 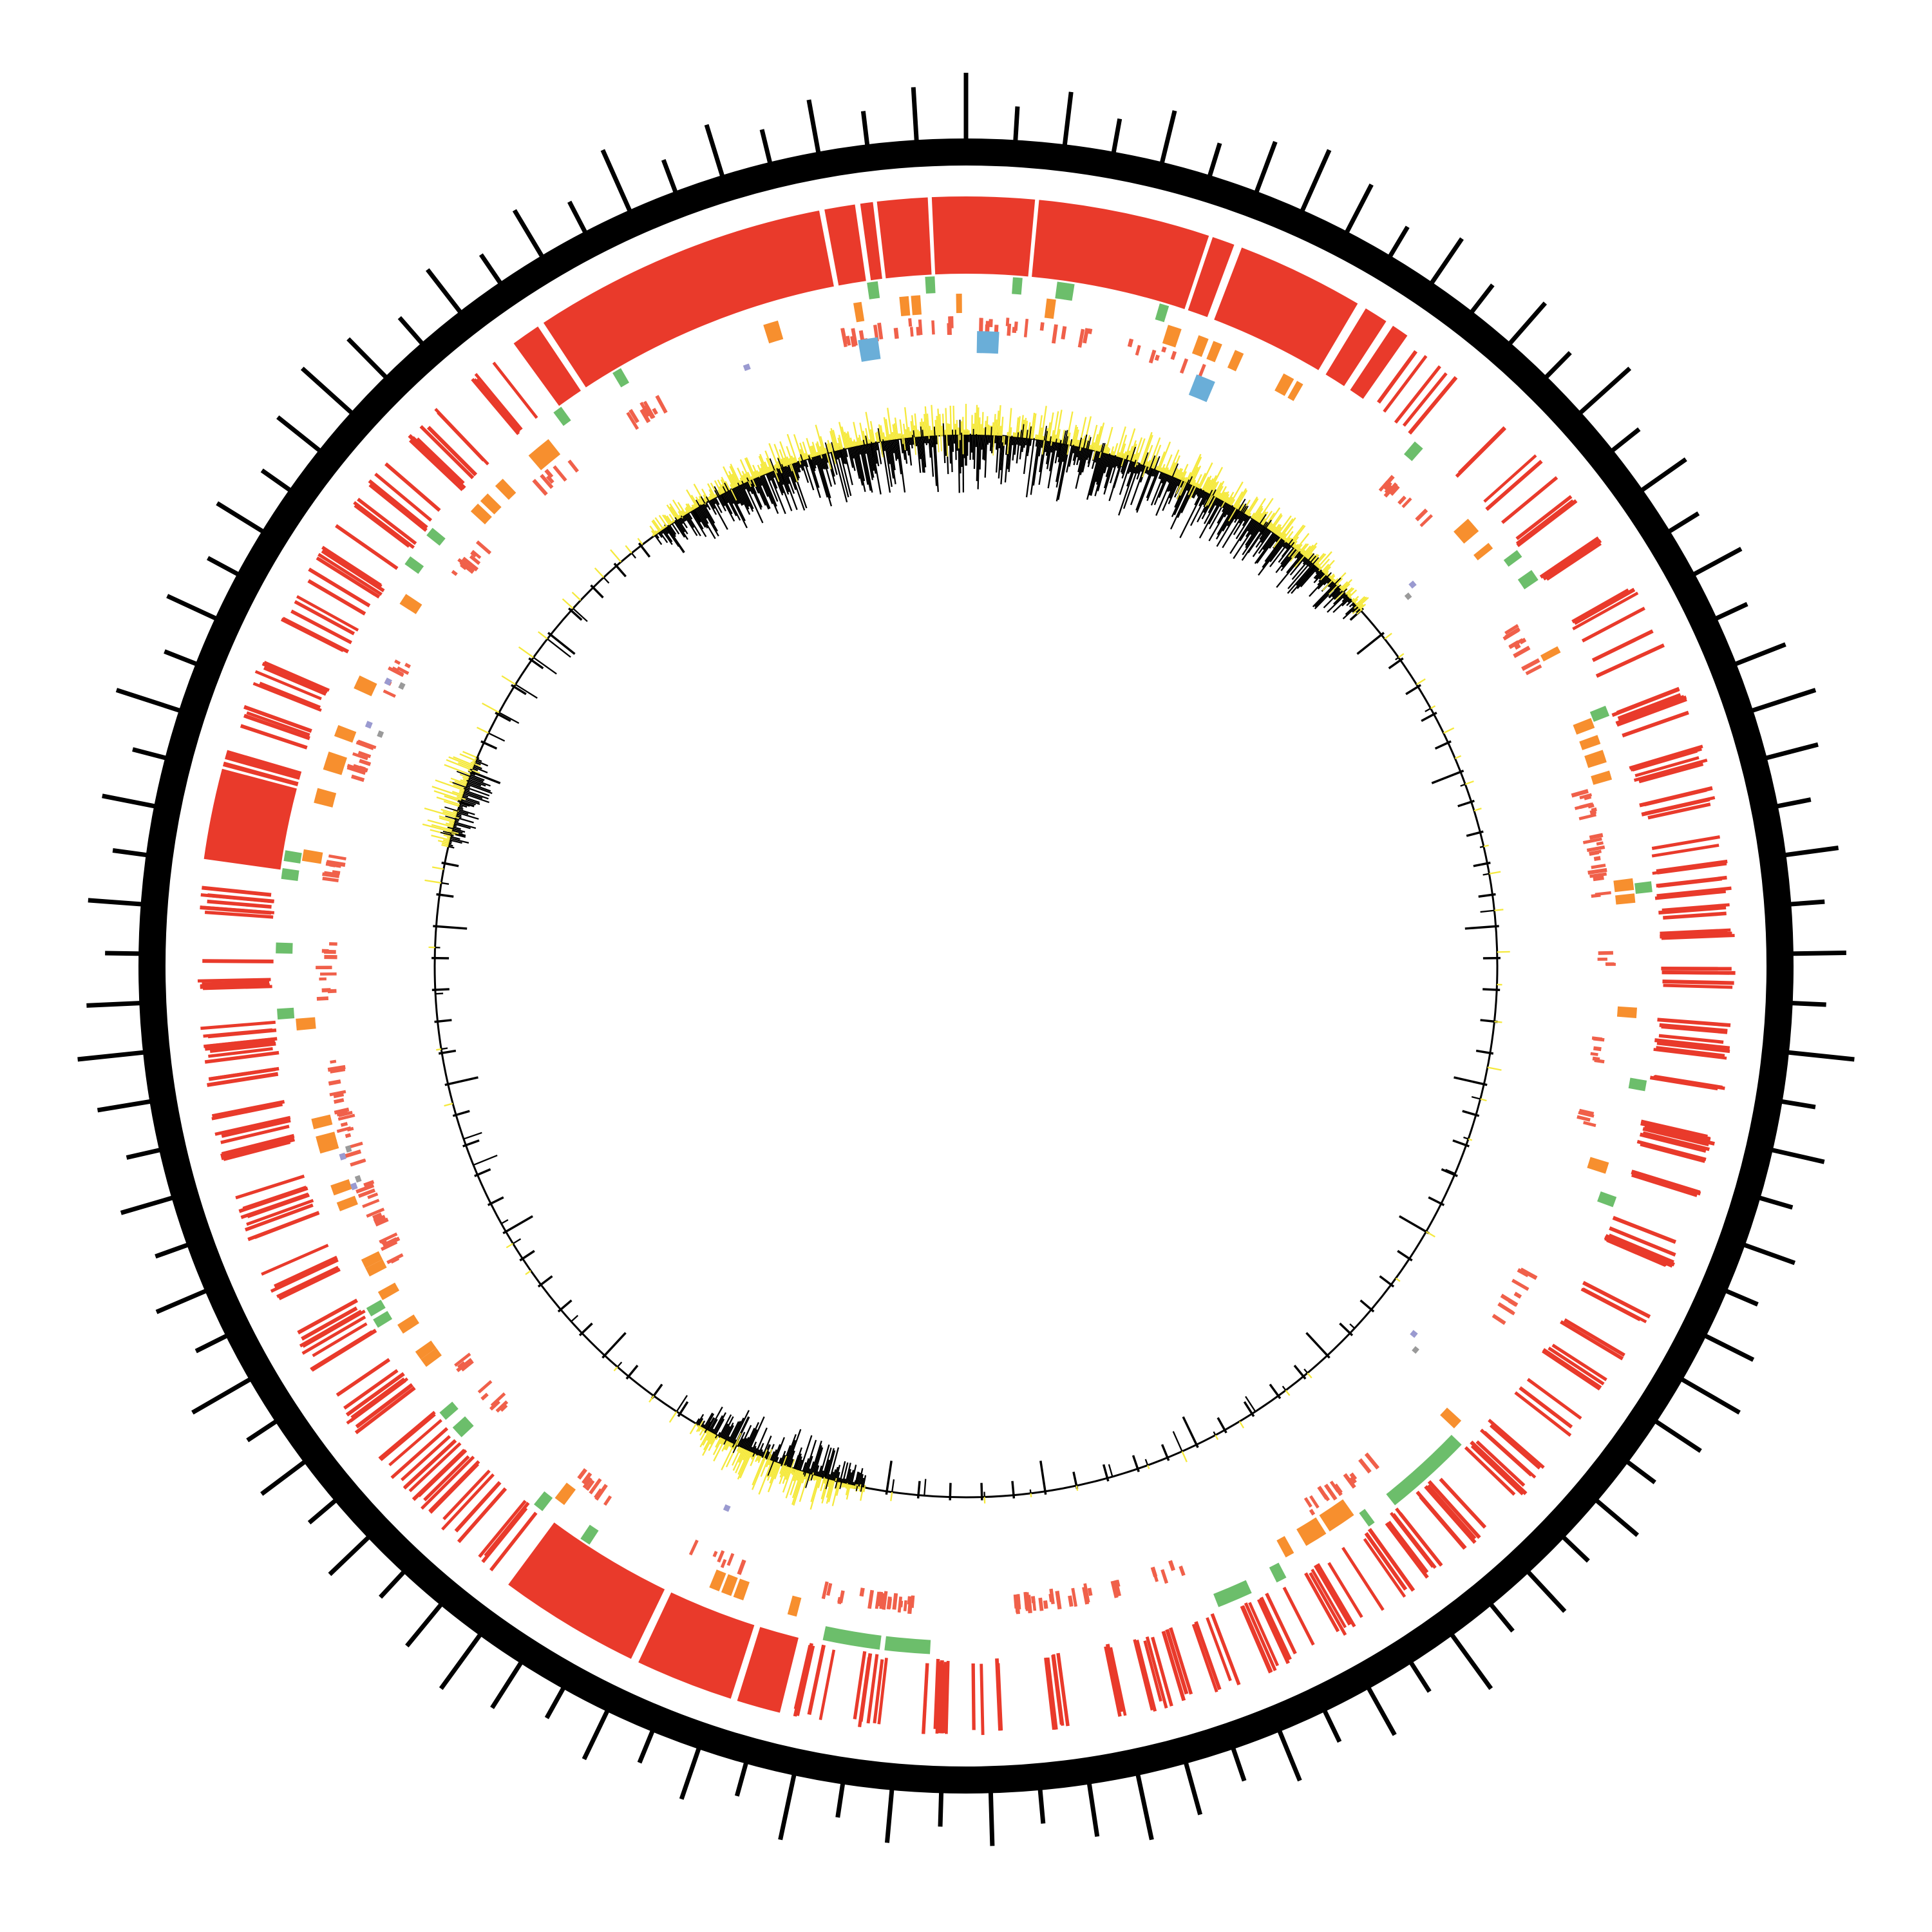 I want to click on track-blue-blocks, so click(x=1036, y=366).